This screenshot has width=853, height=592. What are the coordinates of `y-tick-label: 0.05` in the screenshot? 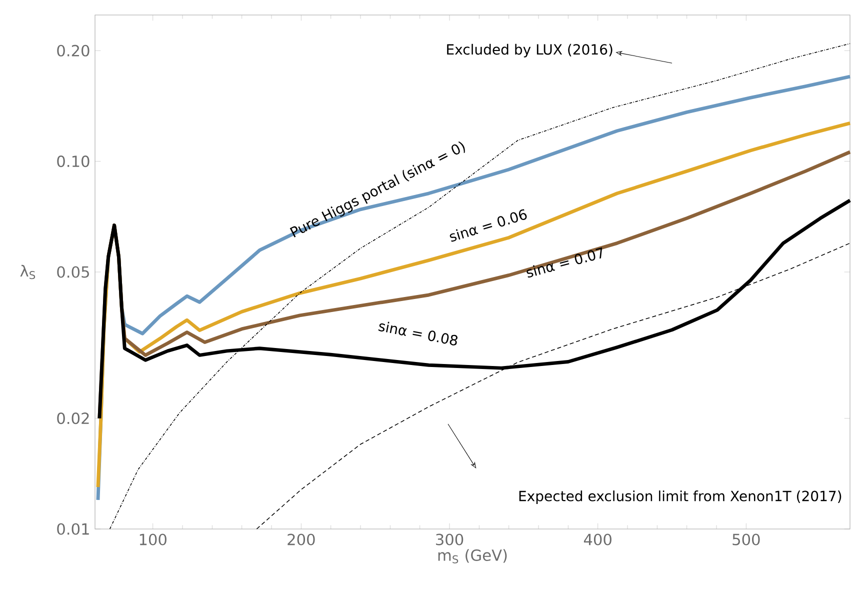 It's located at (73, 272).